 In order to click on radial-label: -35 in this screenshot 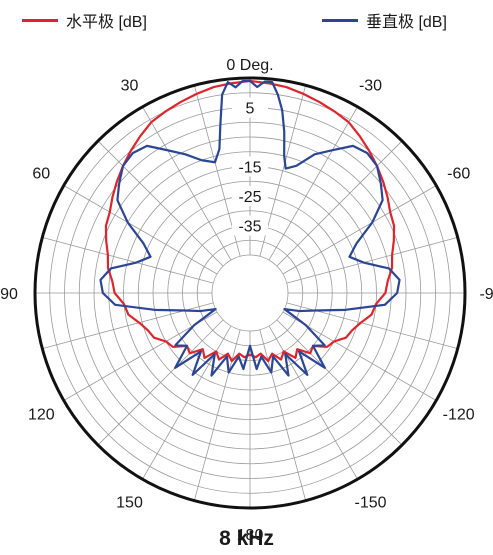, I will do `click(249, 227)`.